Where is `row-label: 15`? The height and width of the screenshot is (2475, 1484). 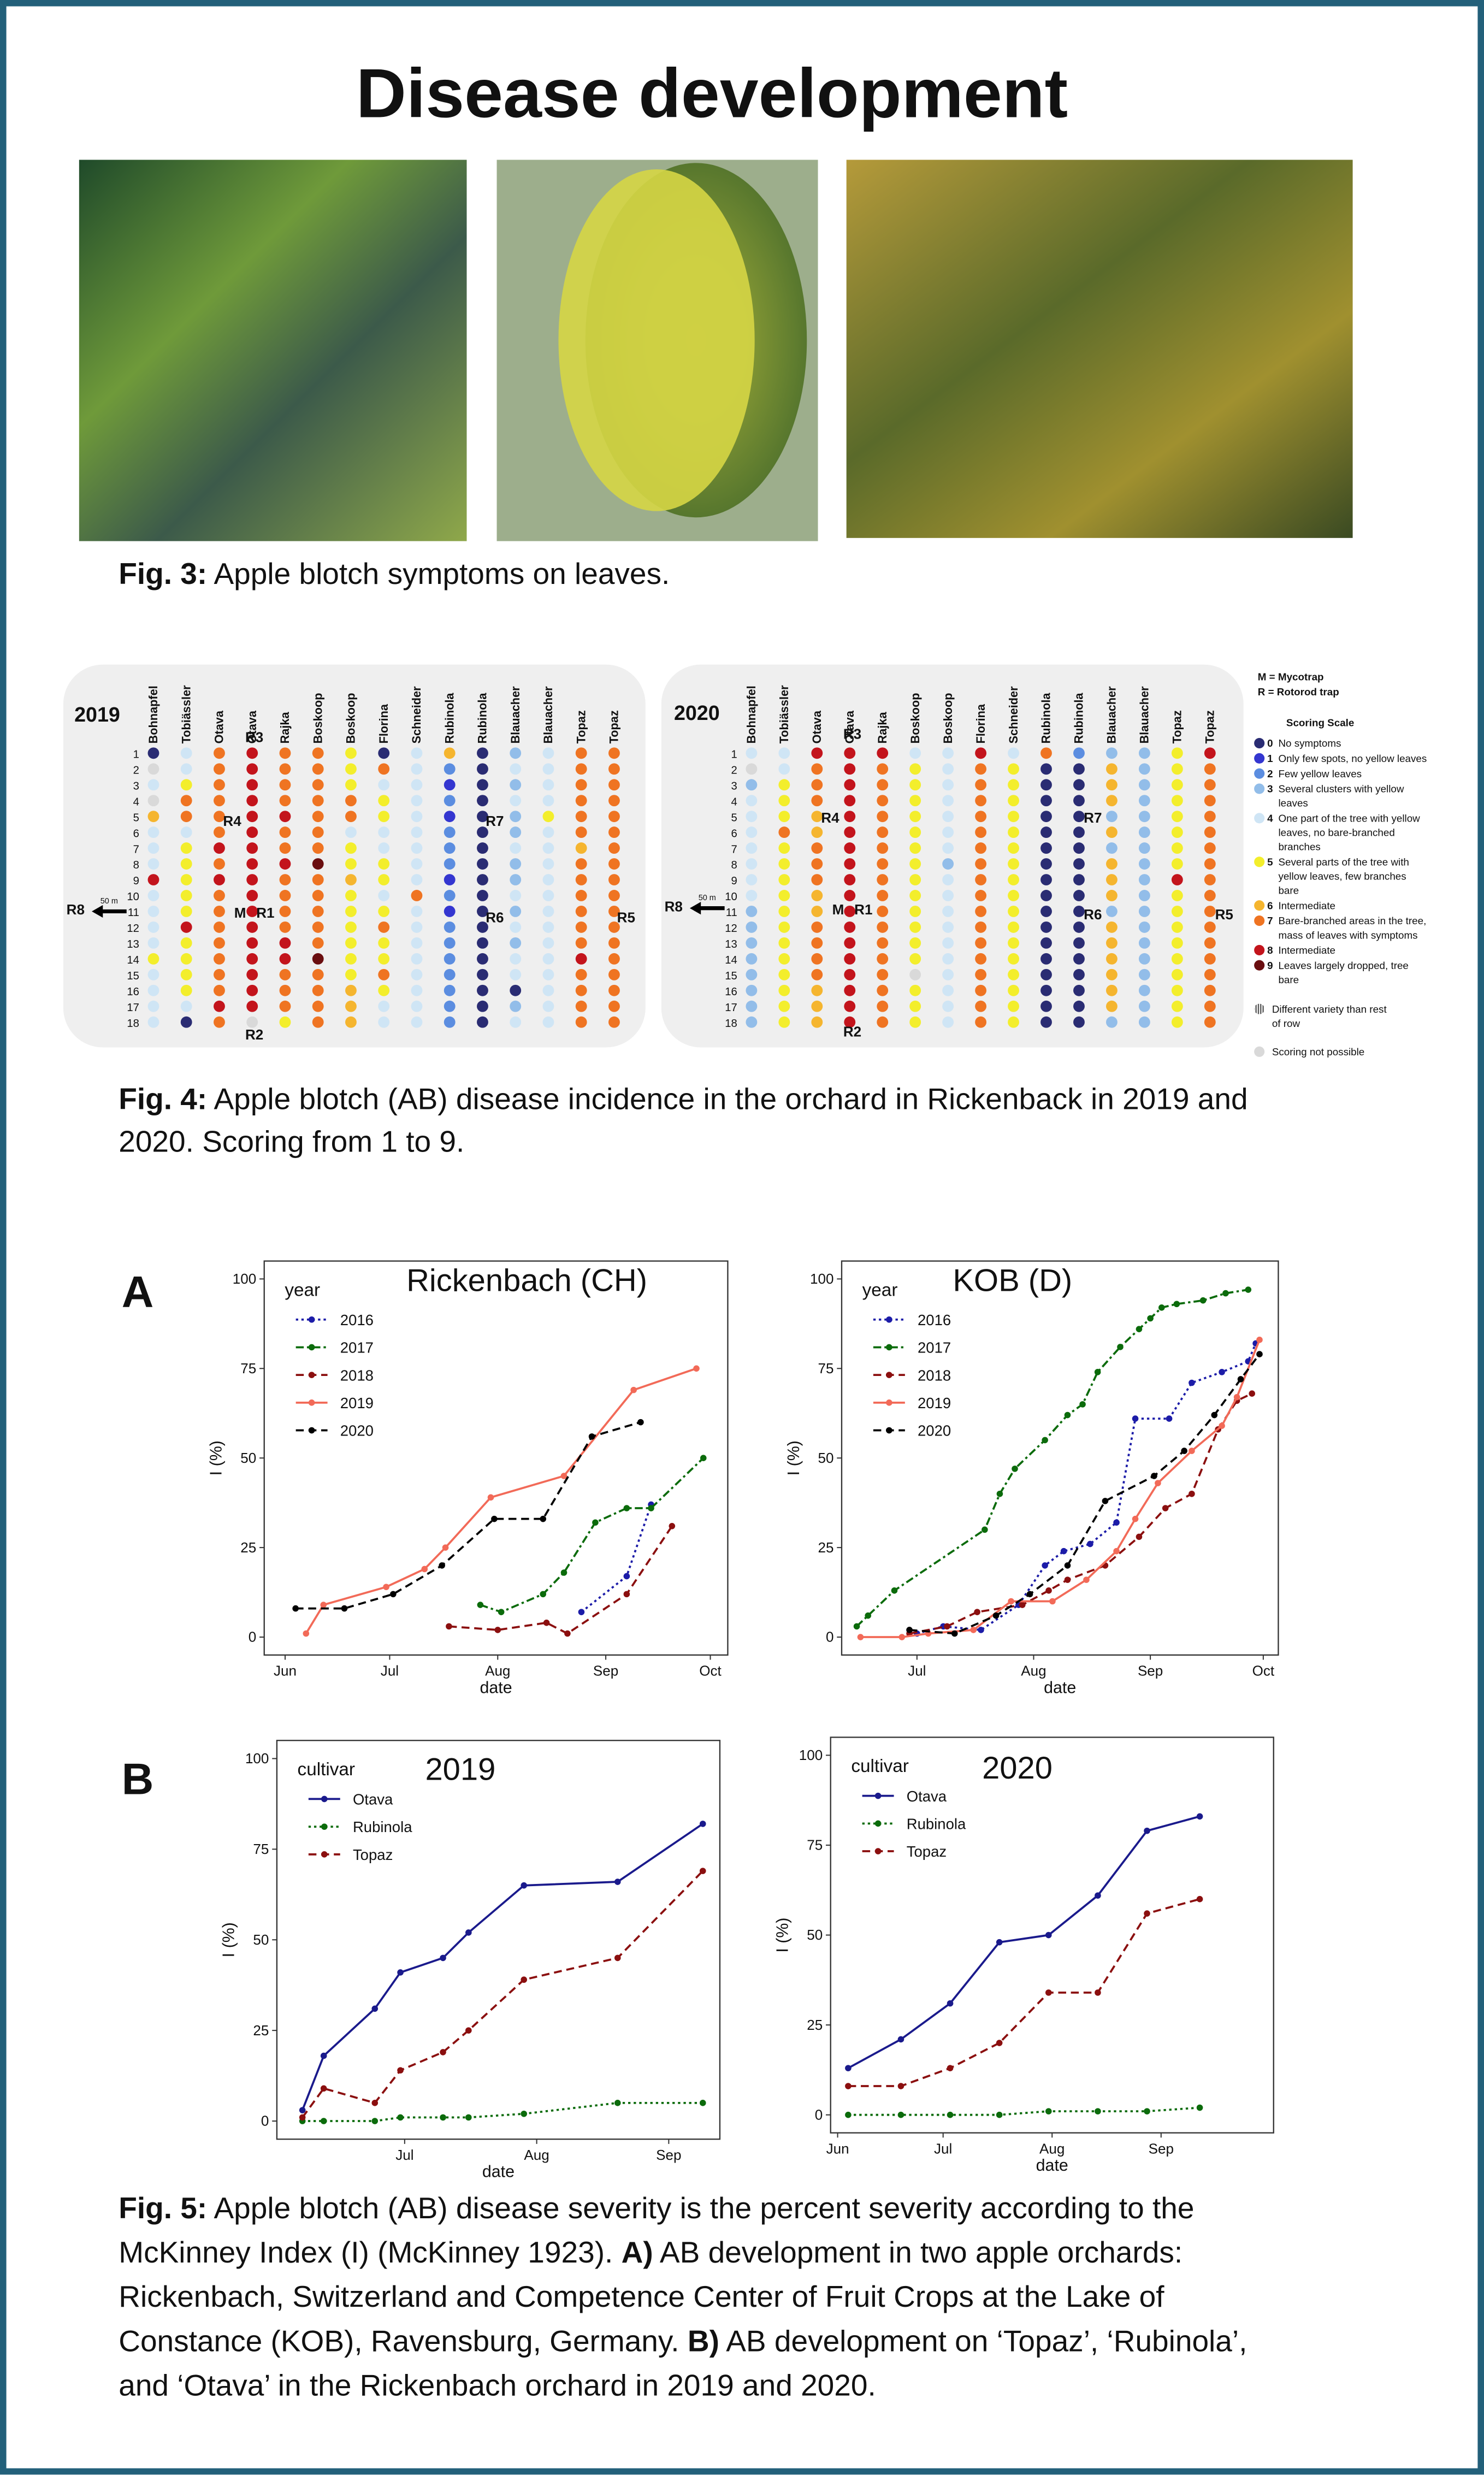 row-label: 15 is located at coordinates (731, 976).